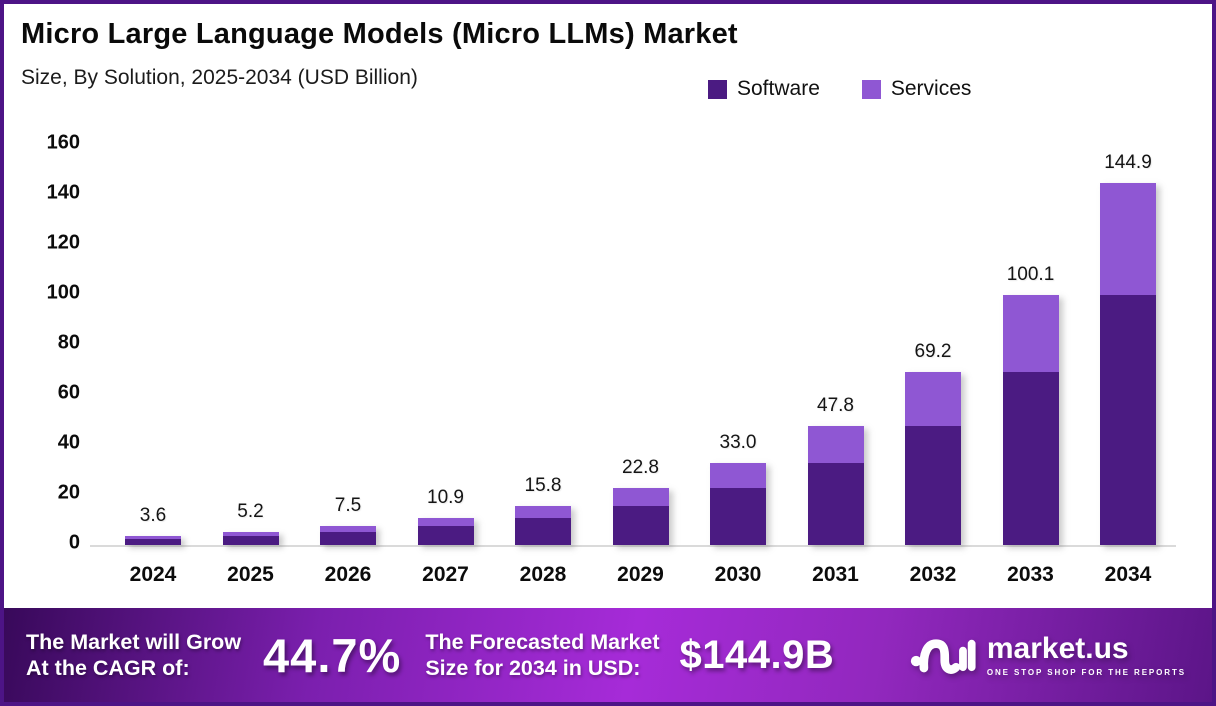  I want to click on bar-stack-2032, so click(933, 458).